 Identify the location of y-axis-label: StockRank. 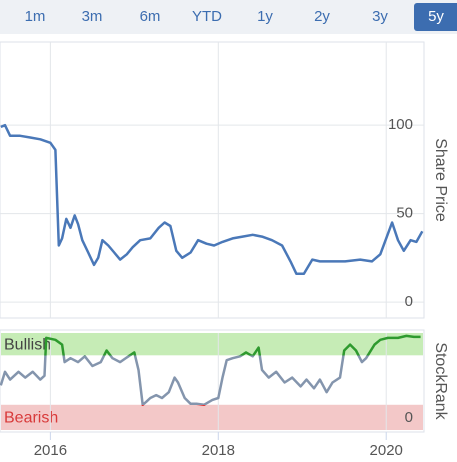
(440, 381).